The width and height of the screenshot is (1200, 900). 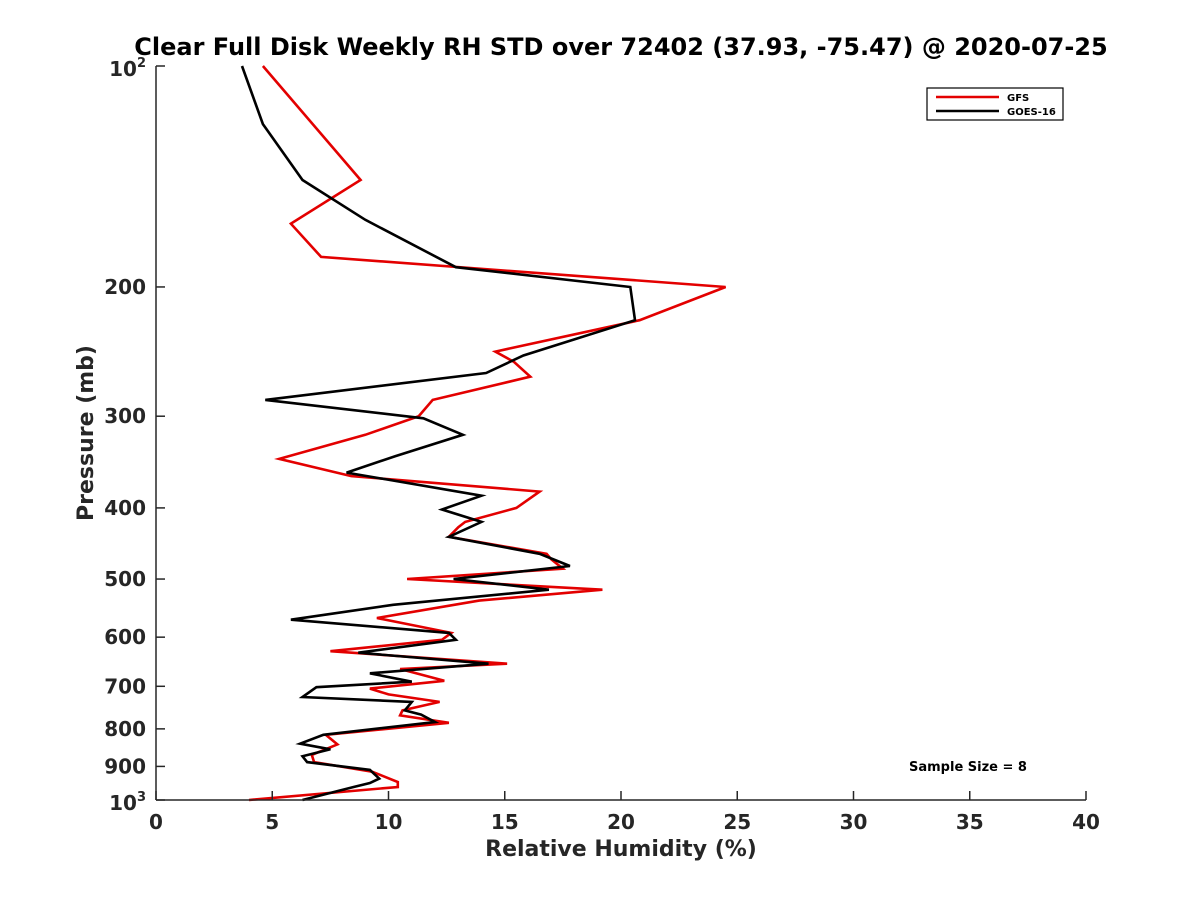 What do you see at coordinates (125, 508) in the screenshot?
I see `y-tick-label: 400` at bounding box center [125, 508].